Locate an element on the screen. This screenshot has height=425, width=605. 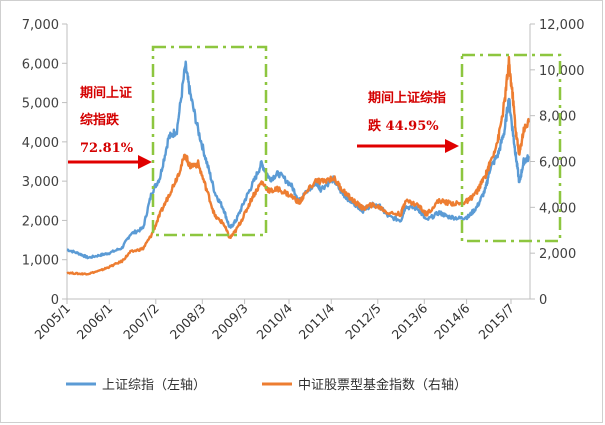
right-tick-label: 8,000 is located at coordinates (557, 117).